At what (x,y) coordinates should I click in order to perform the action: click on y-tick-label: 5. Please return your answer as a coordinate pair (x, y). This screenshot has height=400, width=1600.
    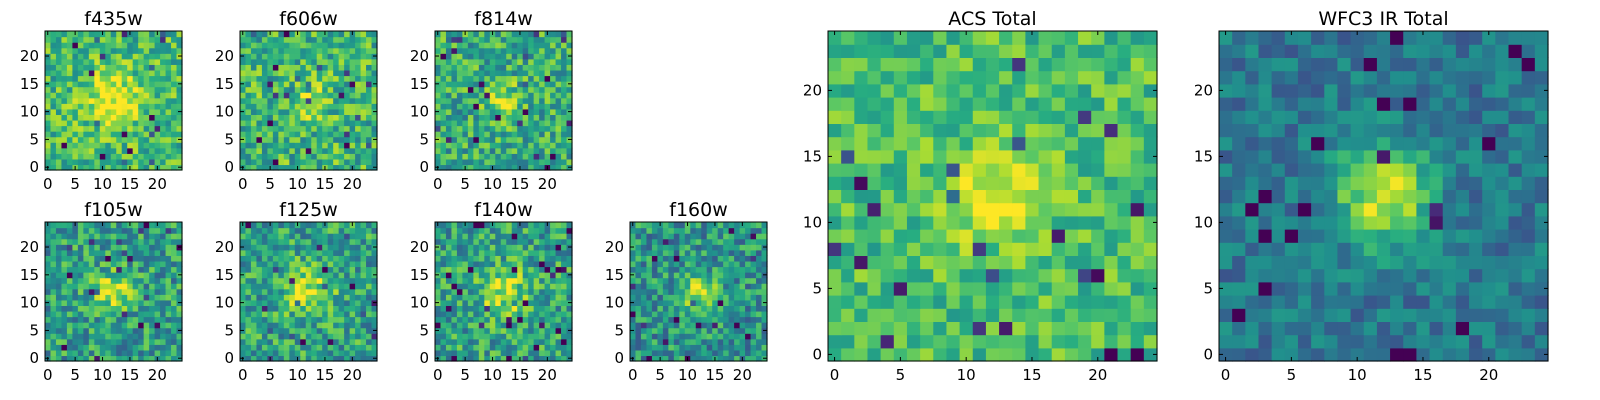
    Looking at the image, I should click on (229, 330).